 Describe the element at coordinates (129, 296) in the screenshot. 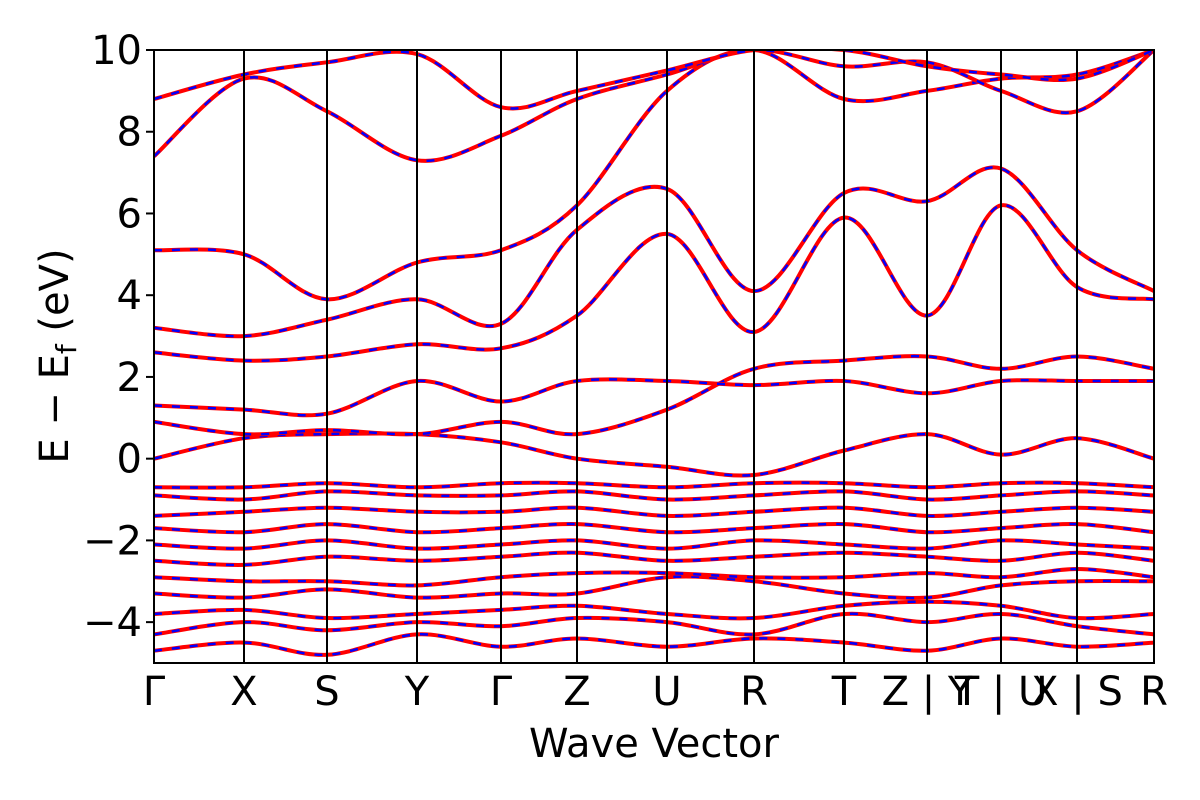

I see `y-tick-label-4: 4` at that location.